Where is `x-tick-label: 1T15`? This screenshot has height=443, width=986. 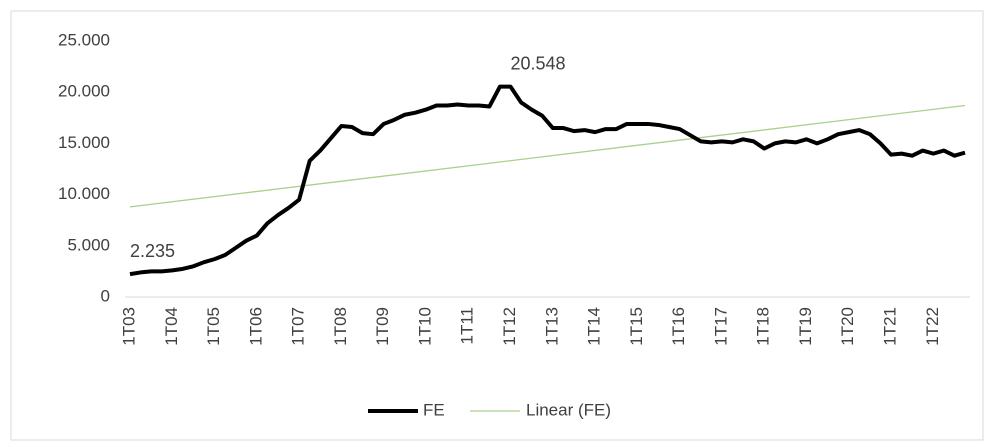 x-tick-label: 1T15 is located at coordinates (636, 326).